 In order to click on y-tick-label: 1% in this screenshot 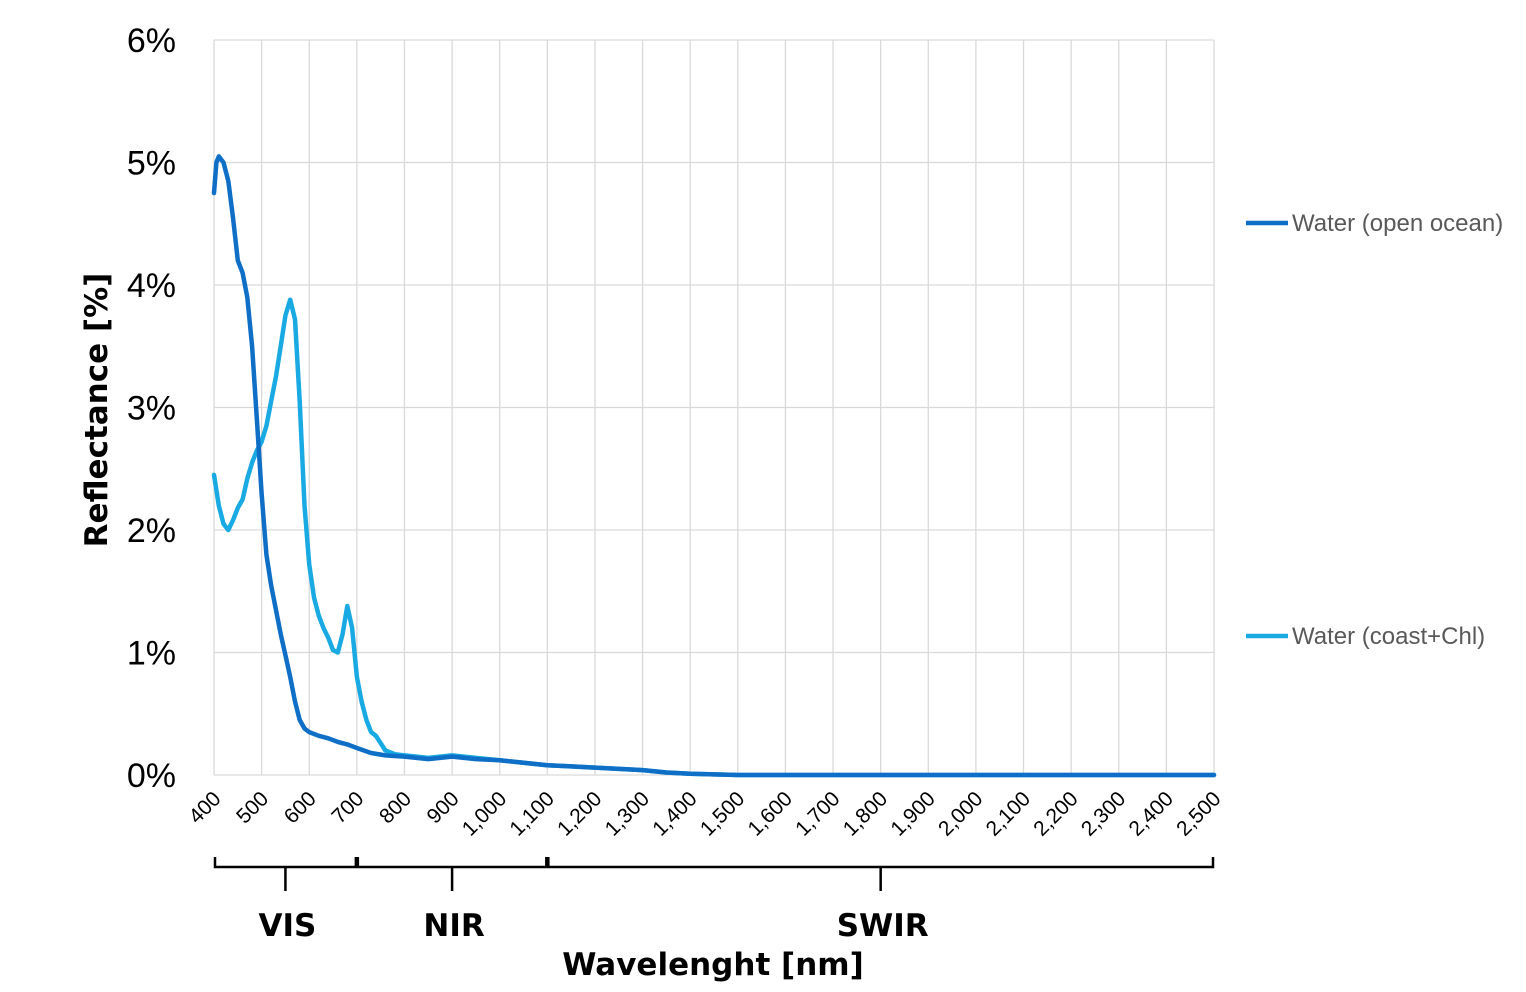, I will do `click(151, 654)`.